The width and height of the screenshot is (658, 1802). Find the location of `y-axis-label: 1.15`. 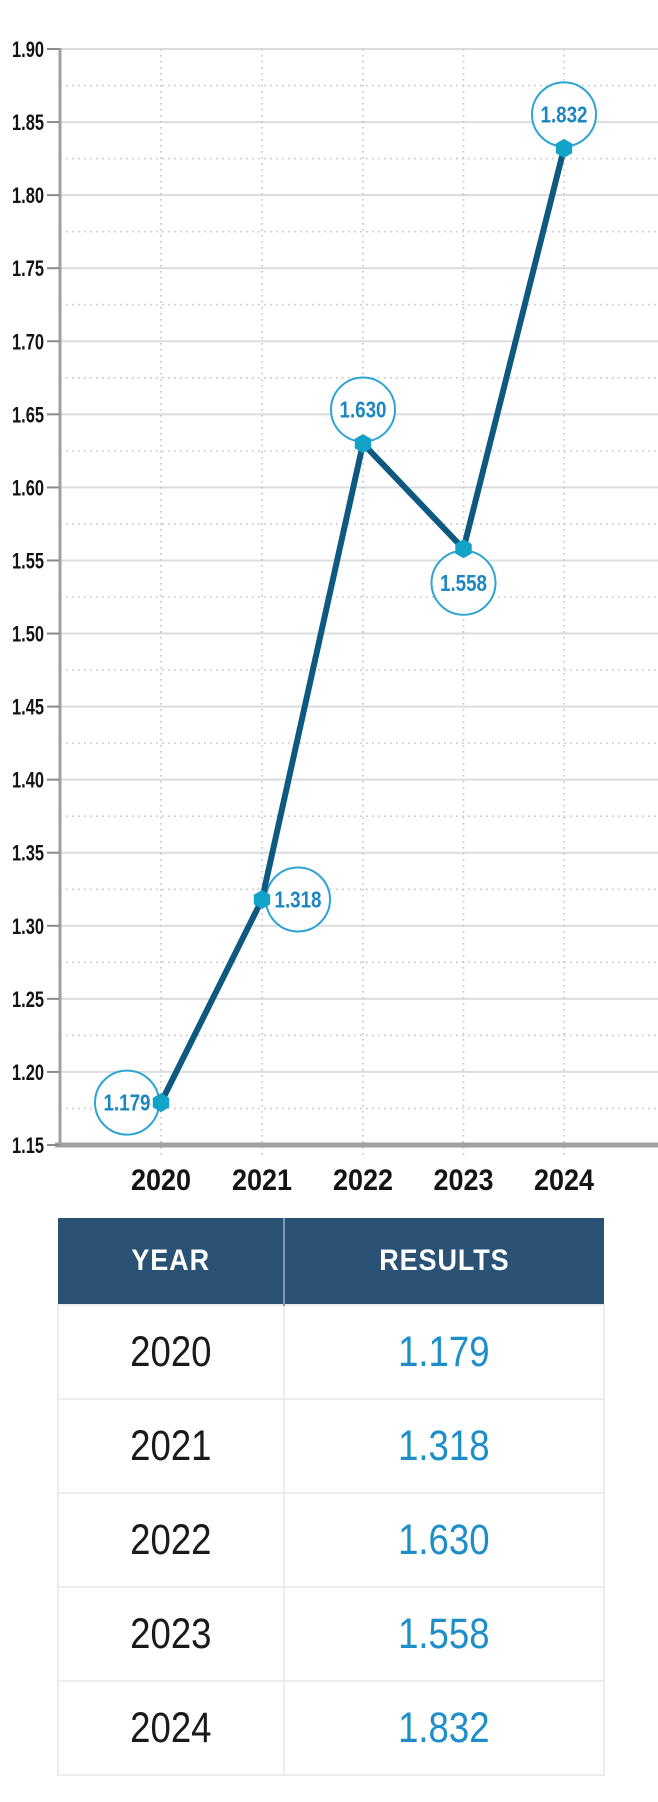

y-axis-label: 1.15 is located at coordinates (28, 1145).